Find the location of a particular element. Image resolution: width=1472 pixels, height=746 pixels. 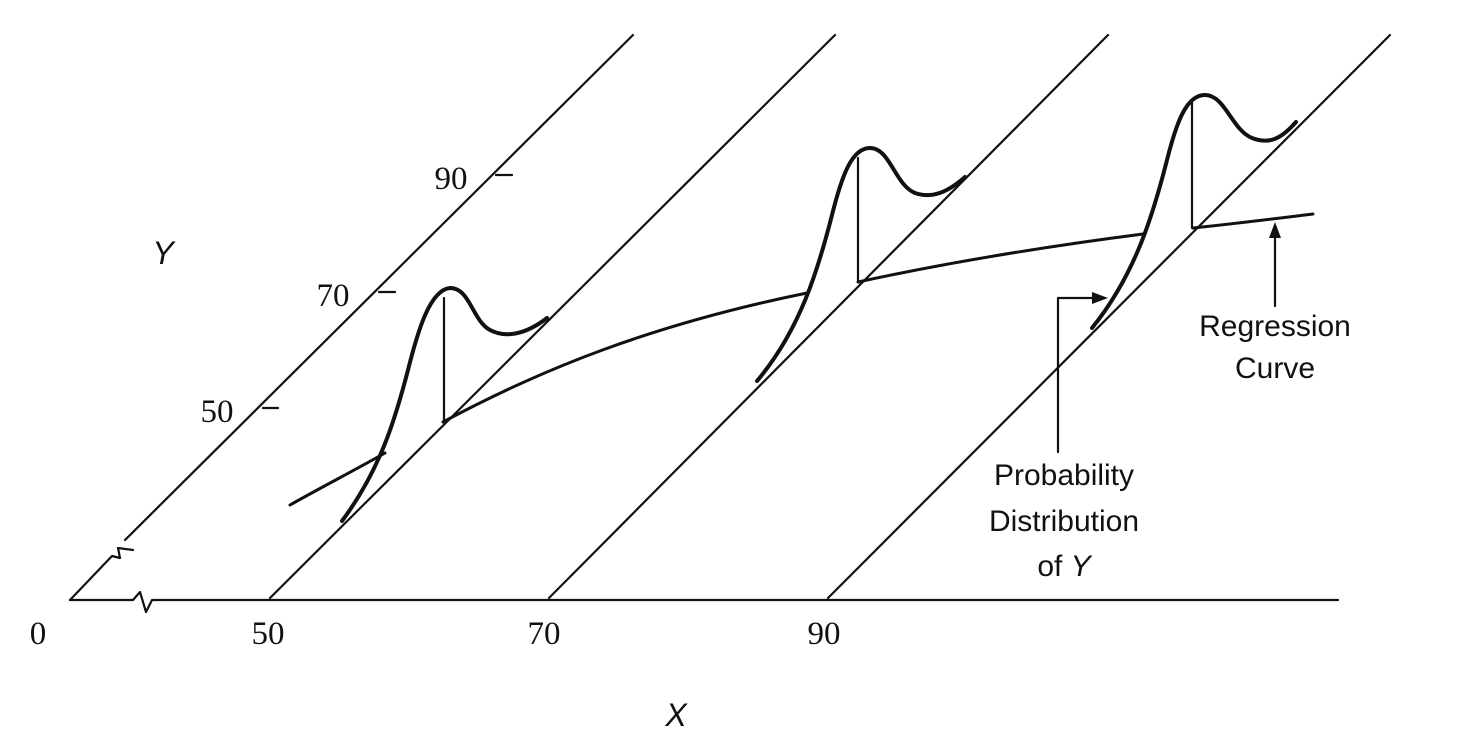

distribution-label-prefix: of is located at coordinates (1053, 566).